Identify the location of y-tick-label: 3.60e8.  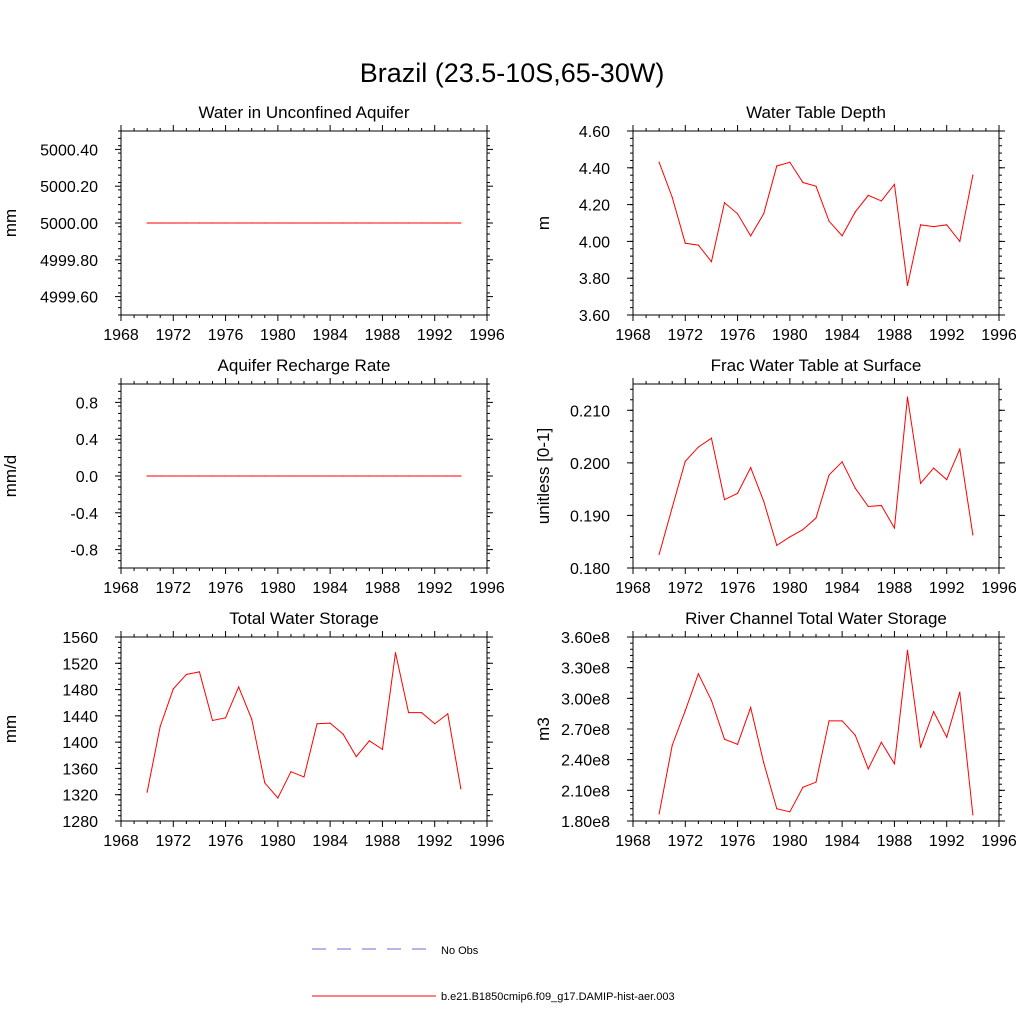
(585, 638).